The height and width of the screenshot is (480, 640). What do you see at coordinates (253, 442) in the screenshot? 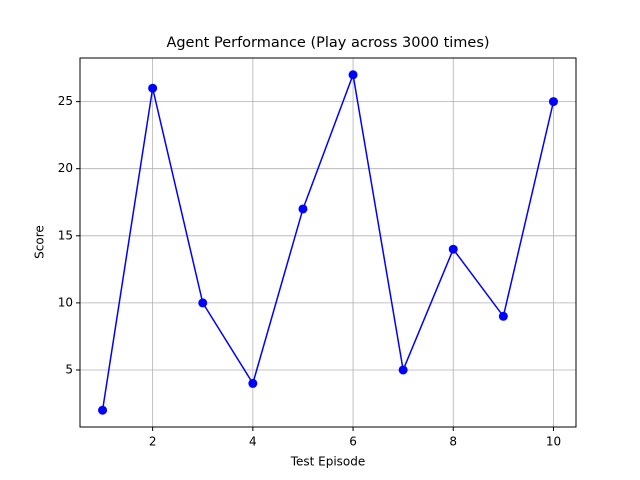
I see `x-tick-label: 4` at bounding box center [253, 442].